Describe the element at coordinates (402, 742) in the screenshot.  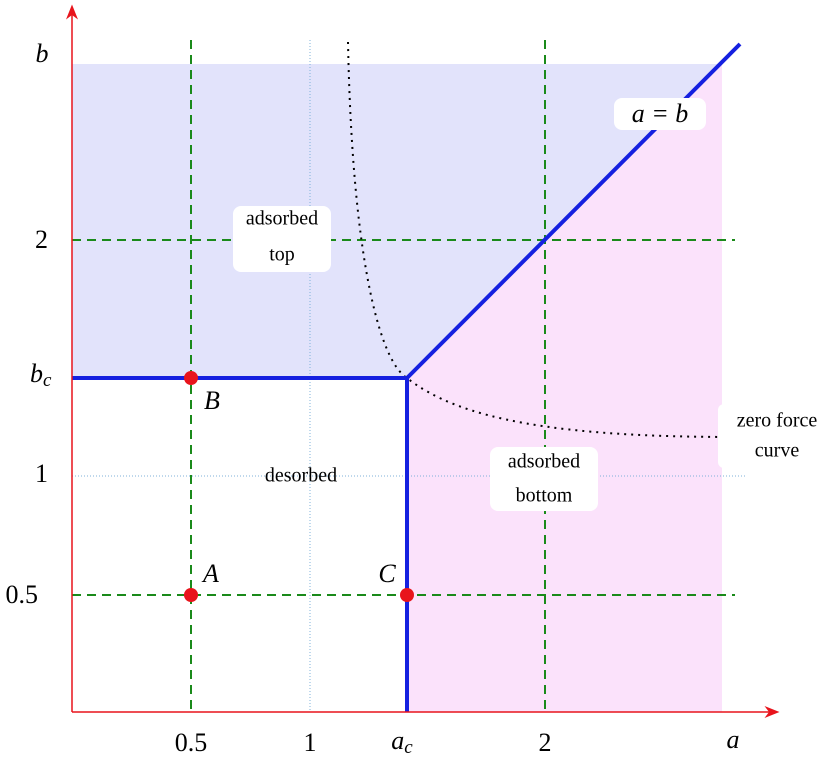
I see `x-tick: ac` at that location.